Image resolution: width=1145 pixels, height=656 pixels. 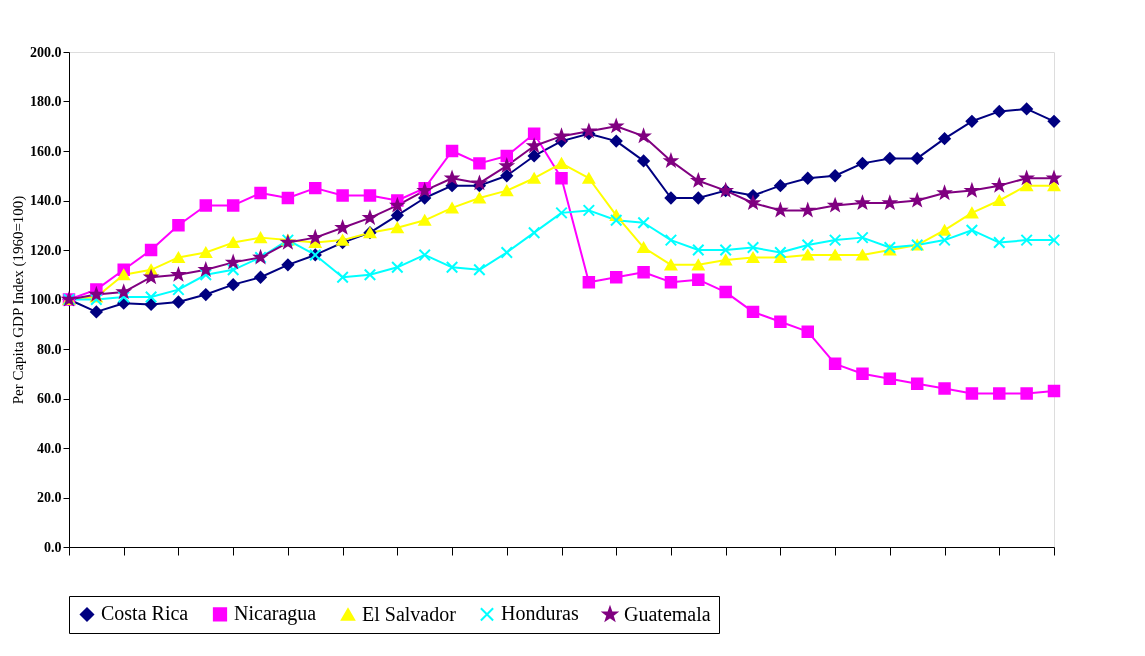 What do you see at coordinates (46, 200) in the screenshot?
I see `y-tick-label: 140.0` at bounding box center [46, 200].